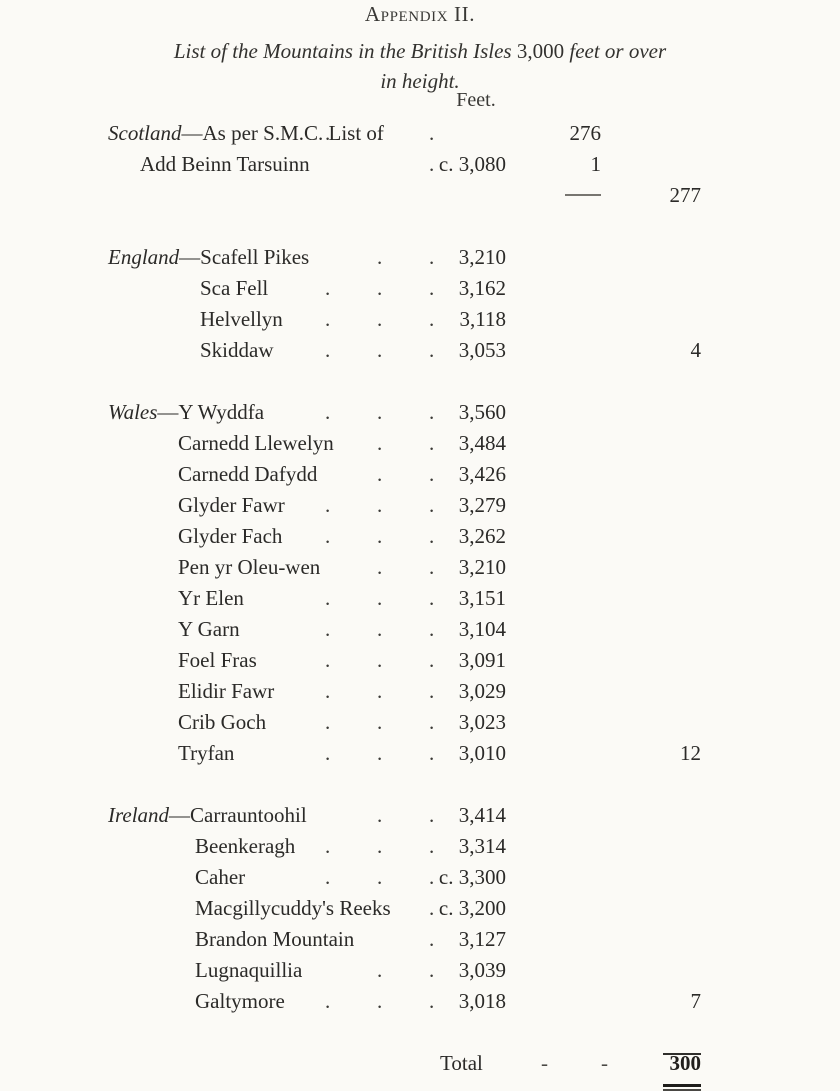 Image resolution: width=840 pixels, height=1091 pixels. I want to click on mountain-height: 3,560, so click(482, 412).